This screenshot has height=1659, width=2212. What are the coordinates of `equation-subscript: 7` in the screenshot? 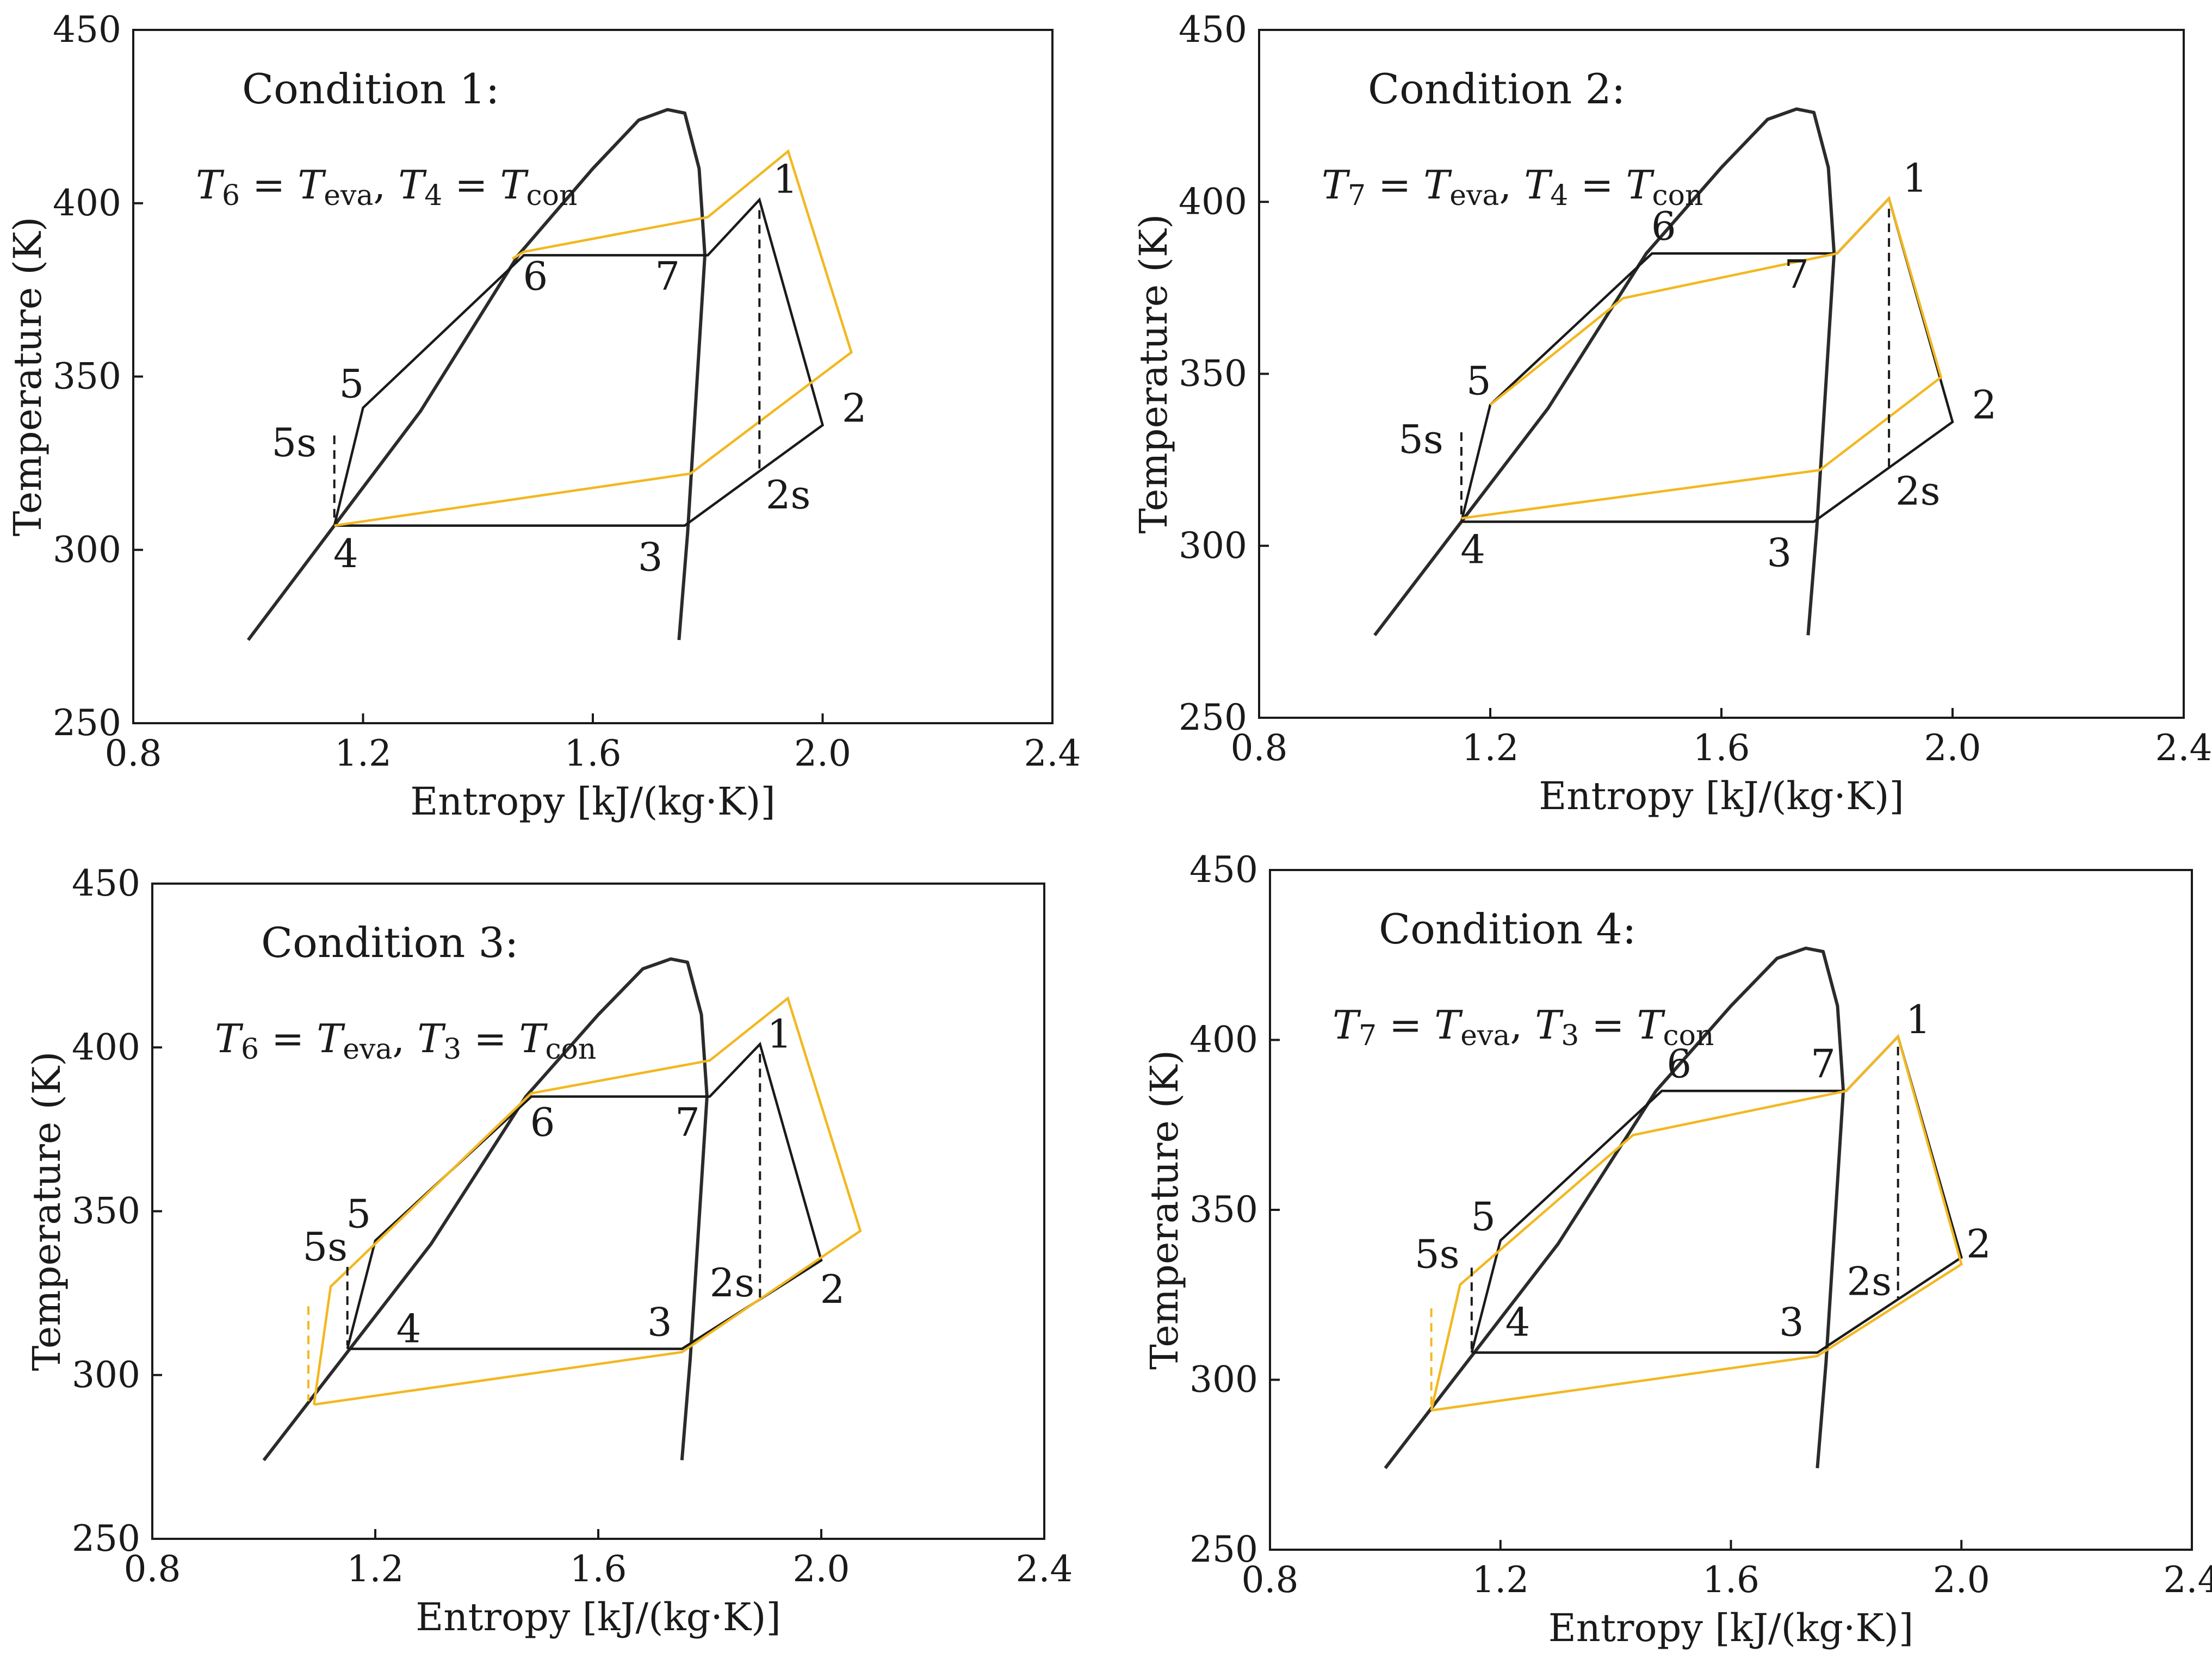 It's located at (1357, 195).